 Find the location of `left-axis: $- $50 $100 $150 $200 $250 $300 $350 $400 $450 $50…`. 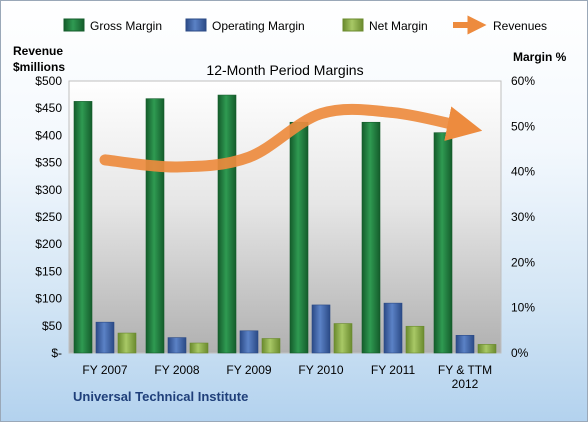

left-axis: $- $50 $100 $150 $200 $250 $300 $350 $400 $450 $50… is located at coordinates (48, 217).